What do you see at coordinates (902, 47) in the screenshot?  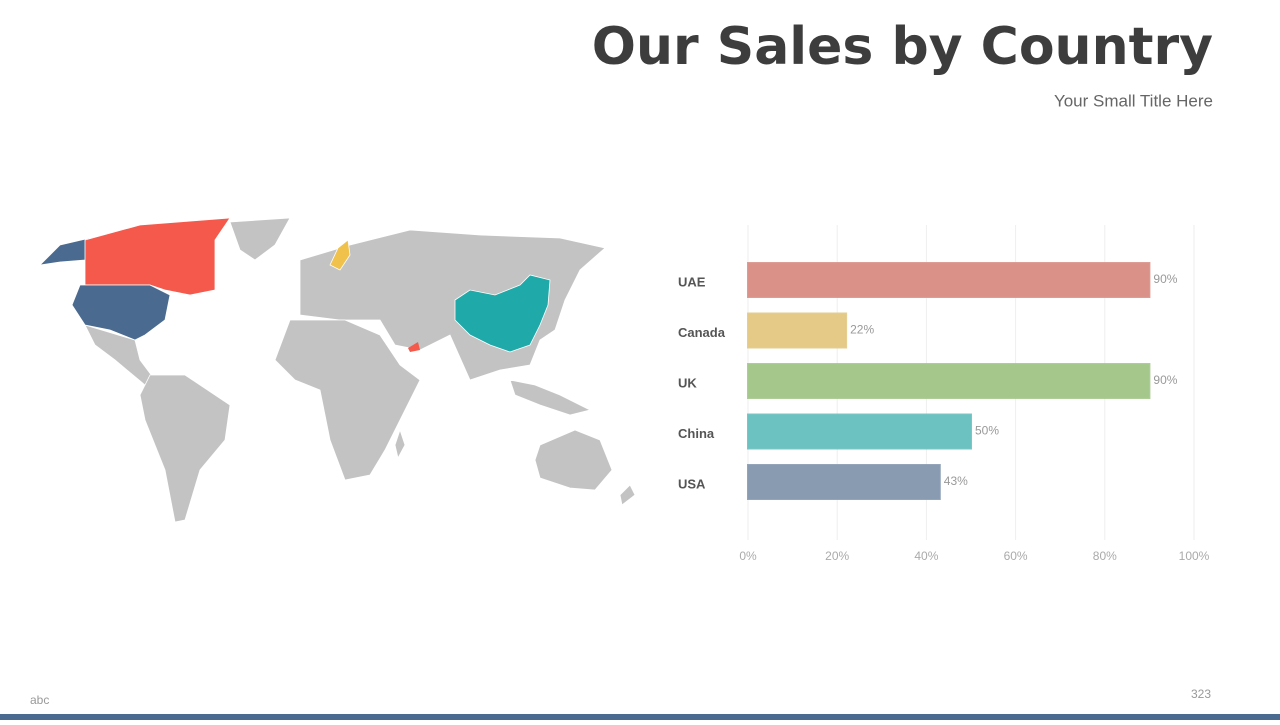 I see `slide-title: Our Sales by Country` at bounding box center [902, 47].